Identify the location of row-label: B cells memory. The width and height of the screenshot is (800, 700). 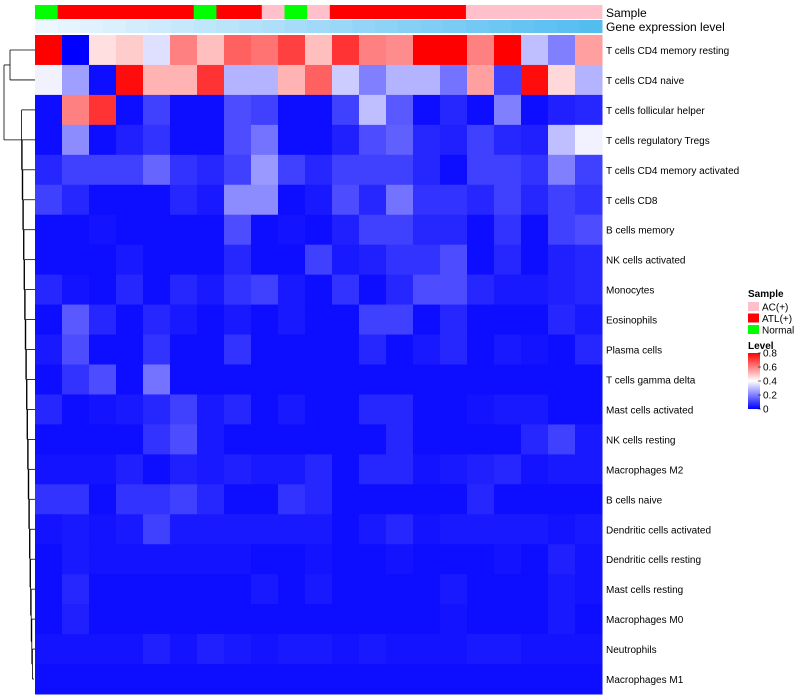
(640, 231).